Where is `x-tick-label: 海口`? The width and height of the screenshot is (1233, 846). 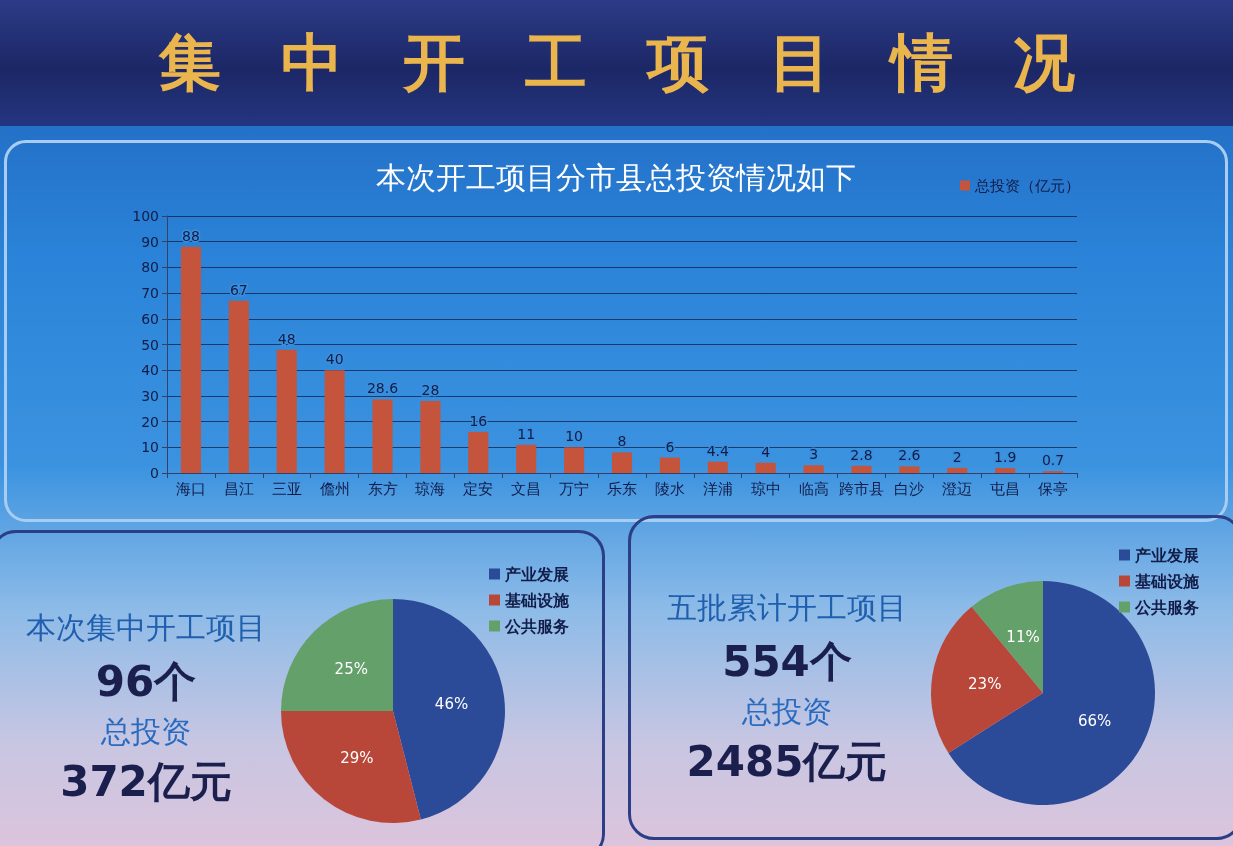
x-tick-label: 海口 is located at coordinates (190, 488).